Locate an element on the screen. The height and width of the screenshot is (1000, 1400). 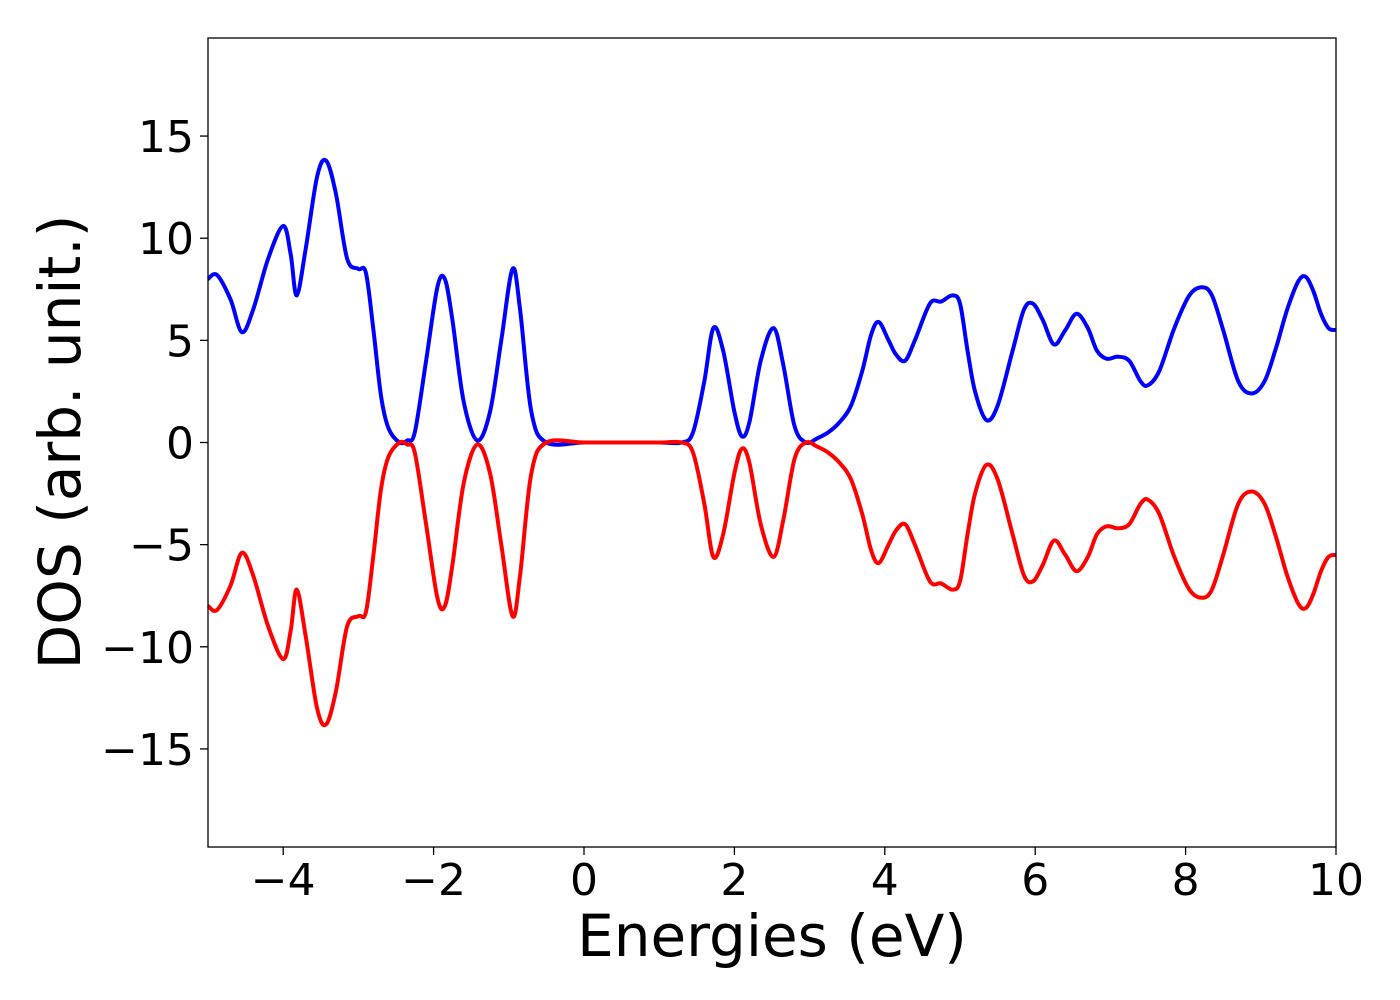
x-tick-label: −2 is located at coordinates (433, 880).